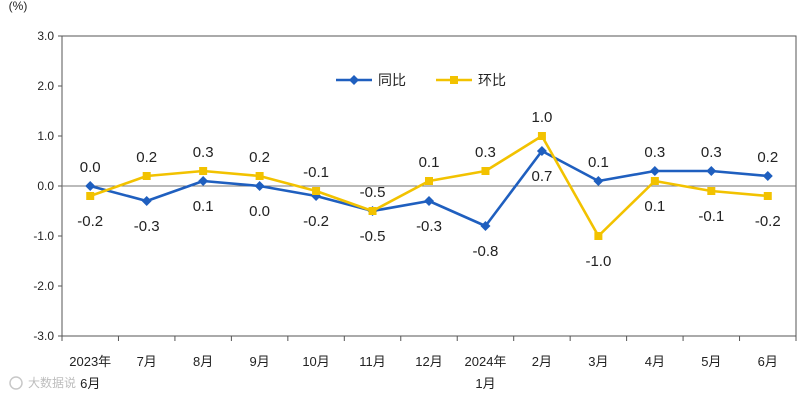 This screenshot has width=806, height=405. What do you see at coordinates (316, 221) in the screenshot?
I see `data-label-series-1: -0.2` at bounding box center [316, 221].